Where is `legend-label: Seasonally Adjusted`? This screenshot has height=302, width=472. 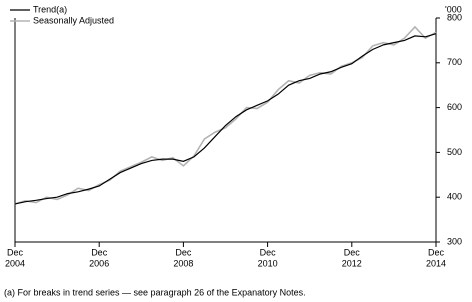
legend-label: Seasonally Adjusted is located at coordinates (73, 20).